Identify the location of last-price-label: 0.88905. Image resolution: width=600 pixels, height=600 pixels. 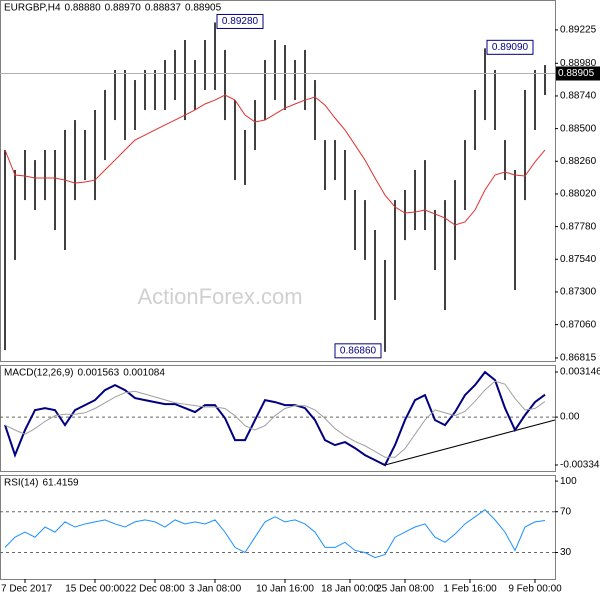
(576, 73).